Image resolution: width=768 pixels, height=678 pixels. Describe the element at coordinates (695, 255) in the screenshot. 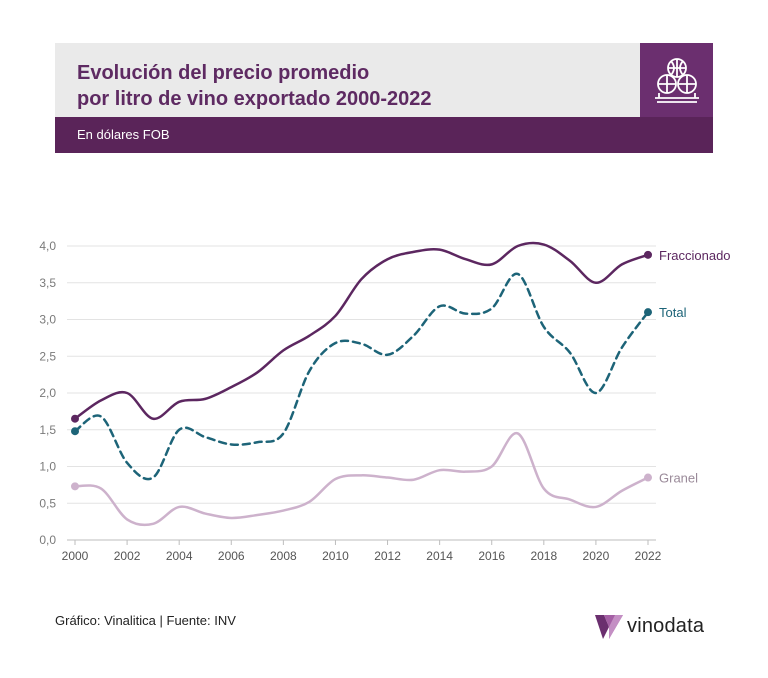

I see `series-label-fraccionado: Fraccionado` at that location.